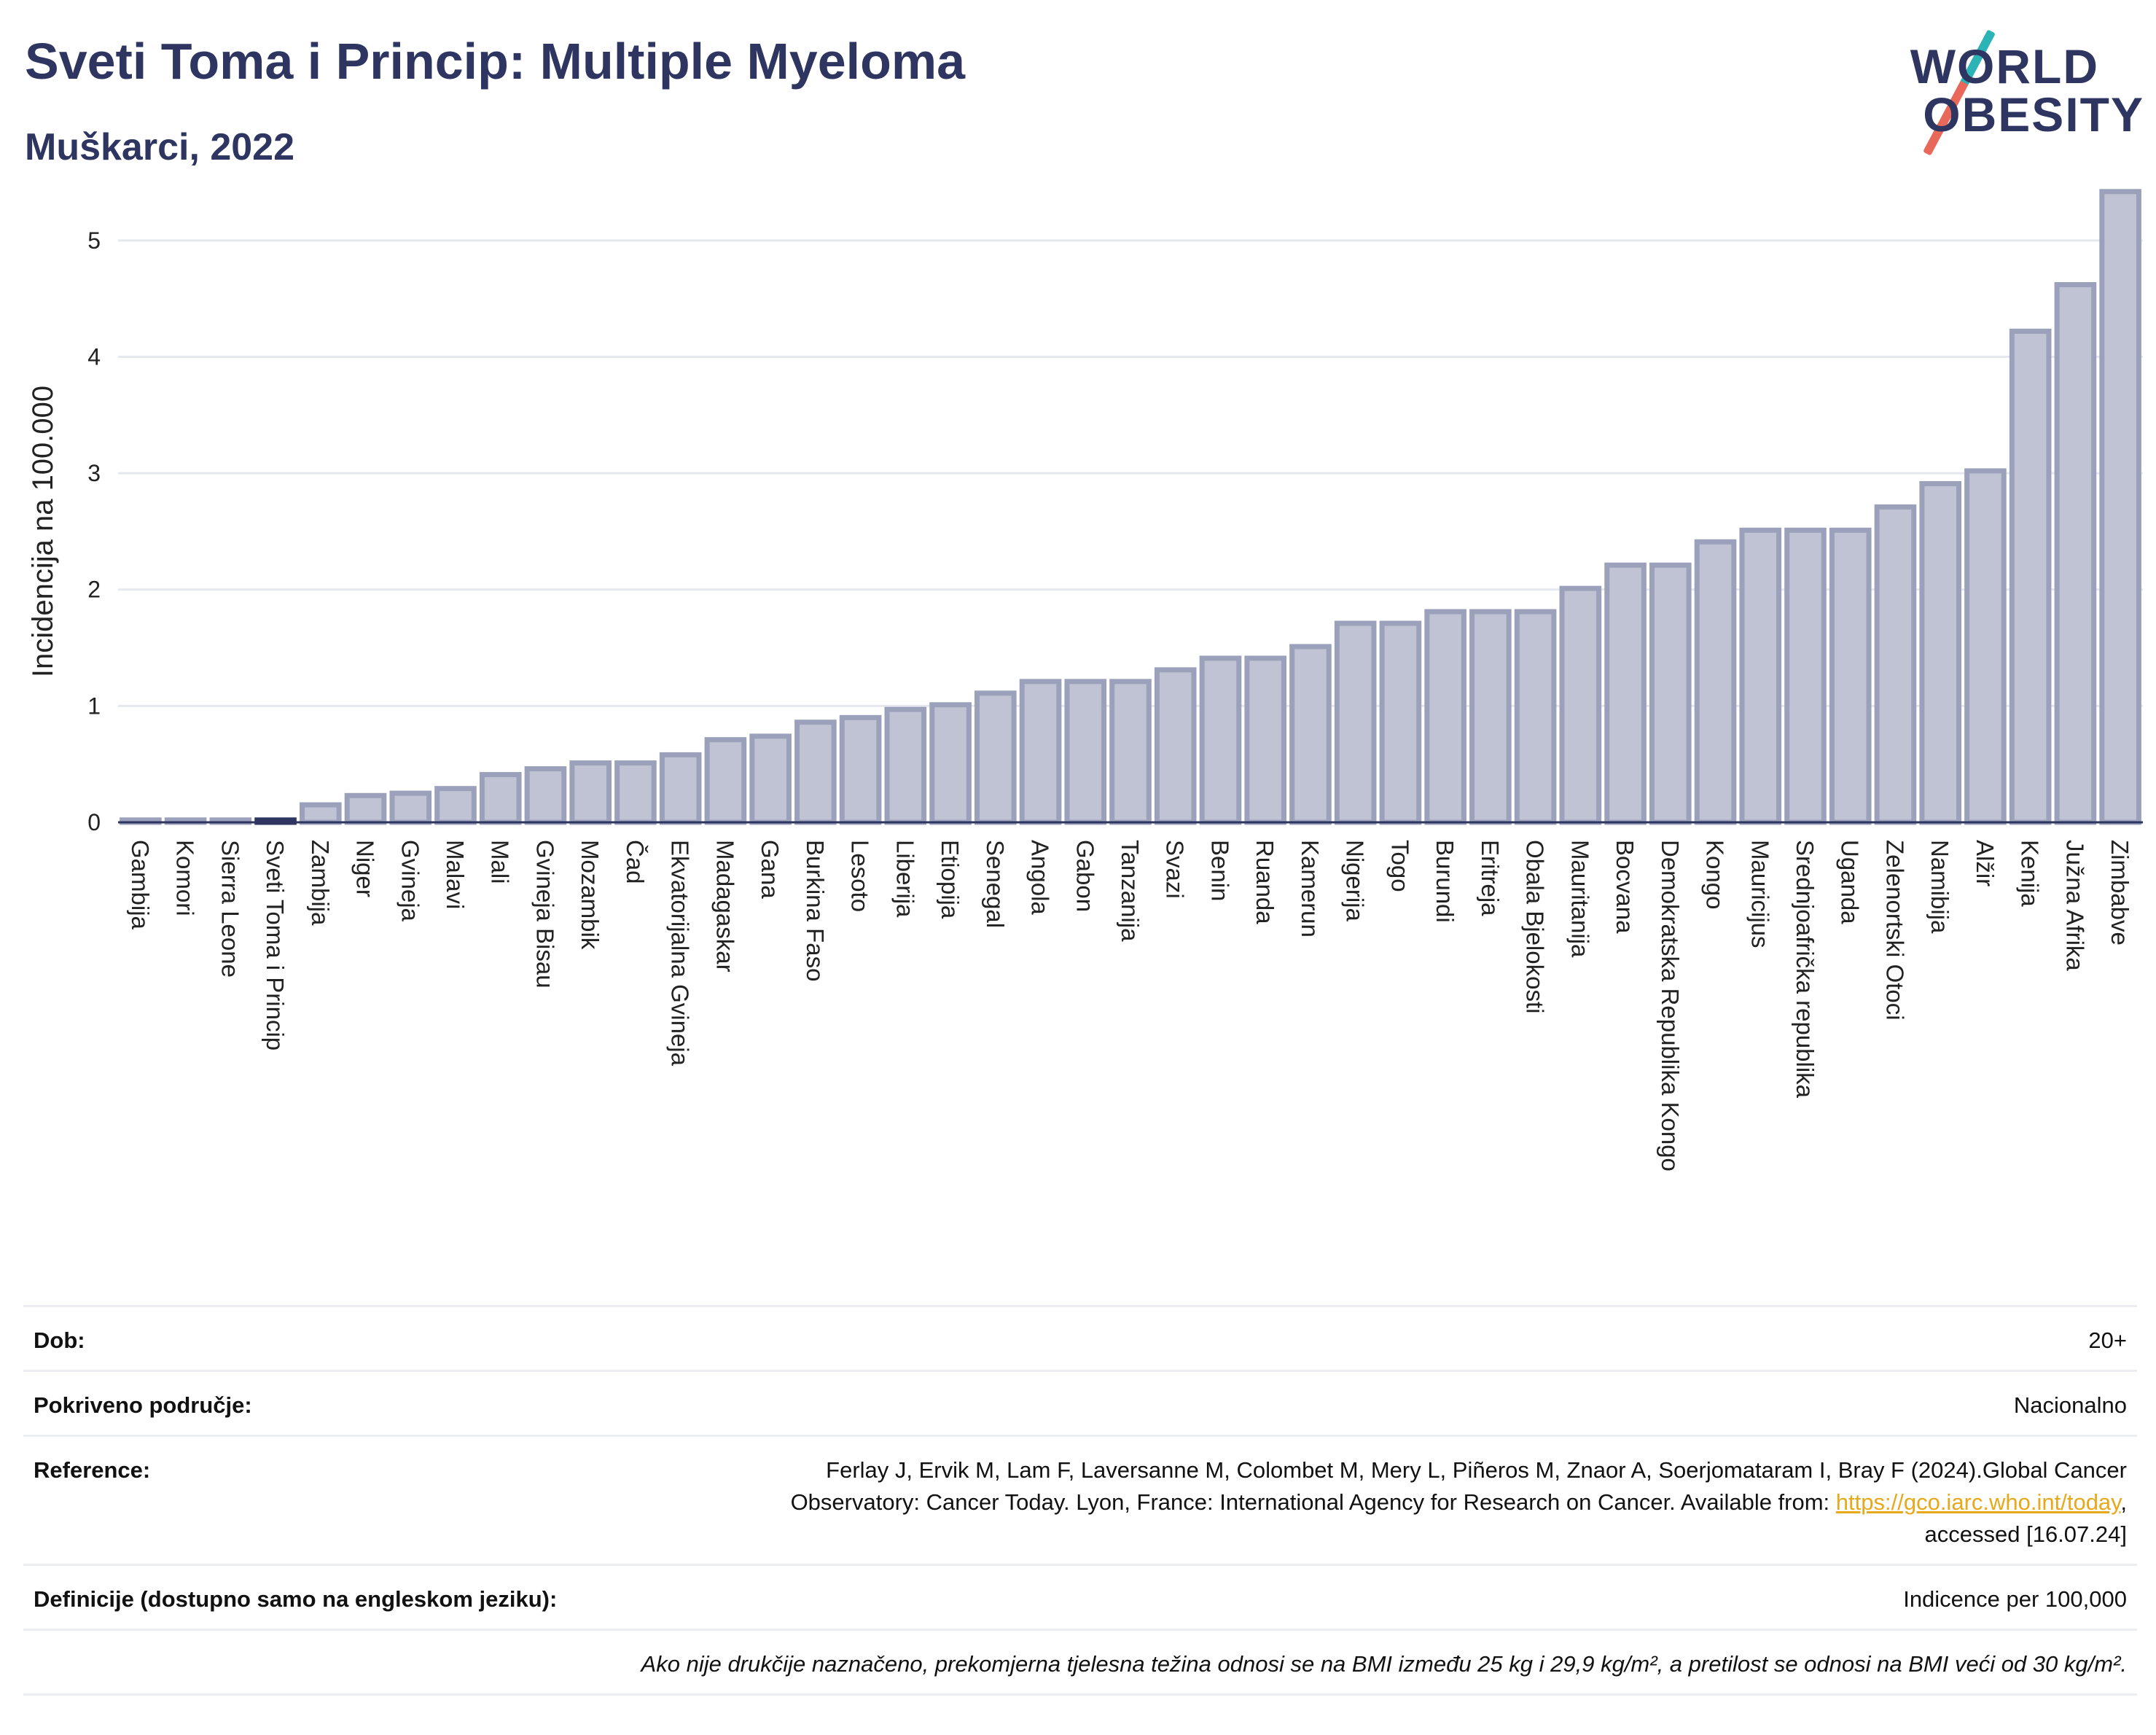 The image size is (2156, 1735). I want to click on reference-line-3: accessed [16.07.24], so click(2026, 1534).